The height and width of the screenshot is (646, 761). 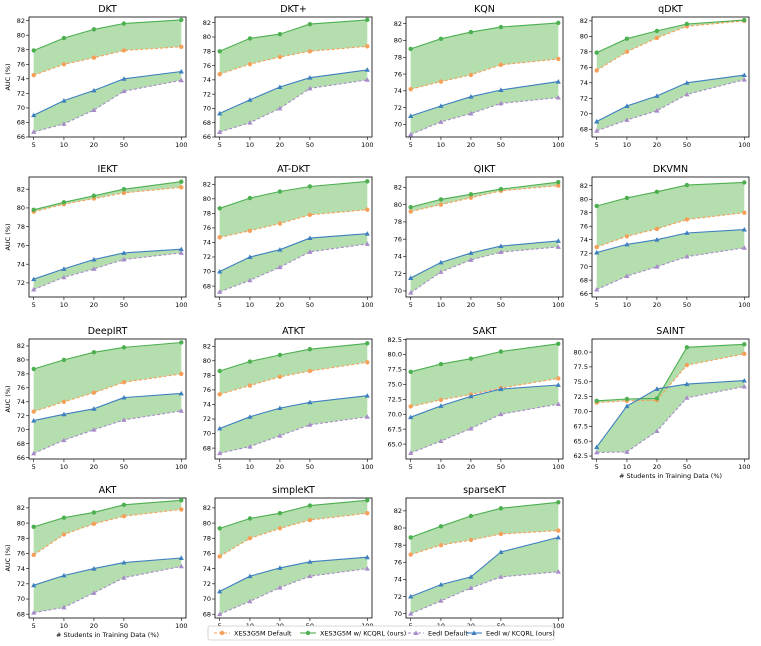 What do you see at coordinates (293, 169) in the screenshot?
I see `panel-title: AT-DKT` at bounding box center [293, 169].